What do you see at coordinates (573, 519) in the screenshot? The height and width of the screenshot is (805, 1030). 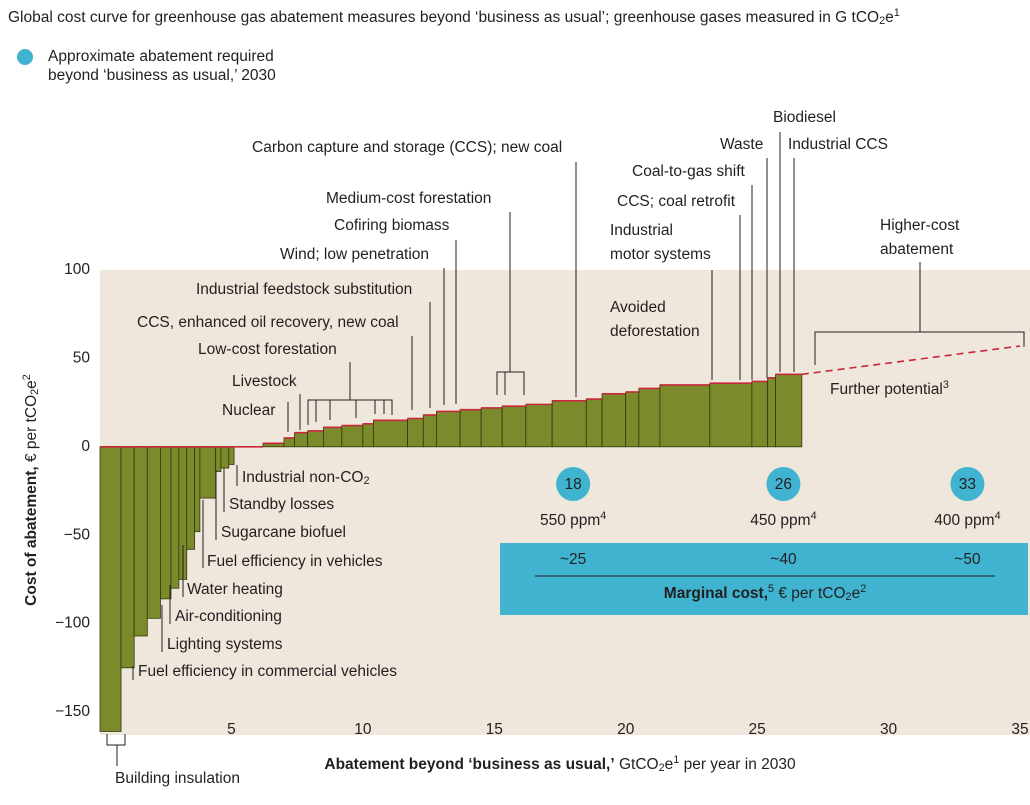 I see `target-label: 550 ppm4` at bounding box center [573, 519].